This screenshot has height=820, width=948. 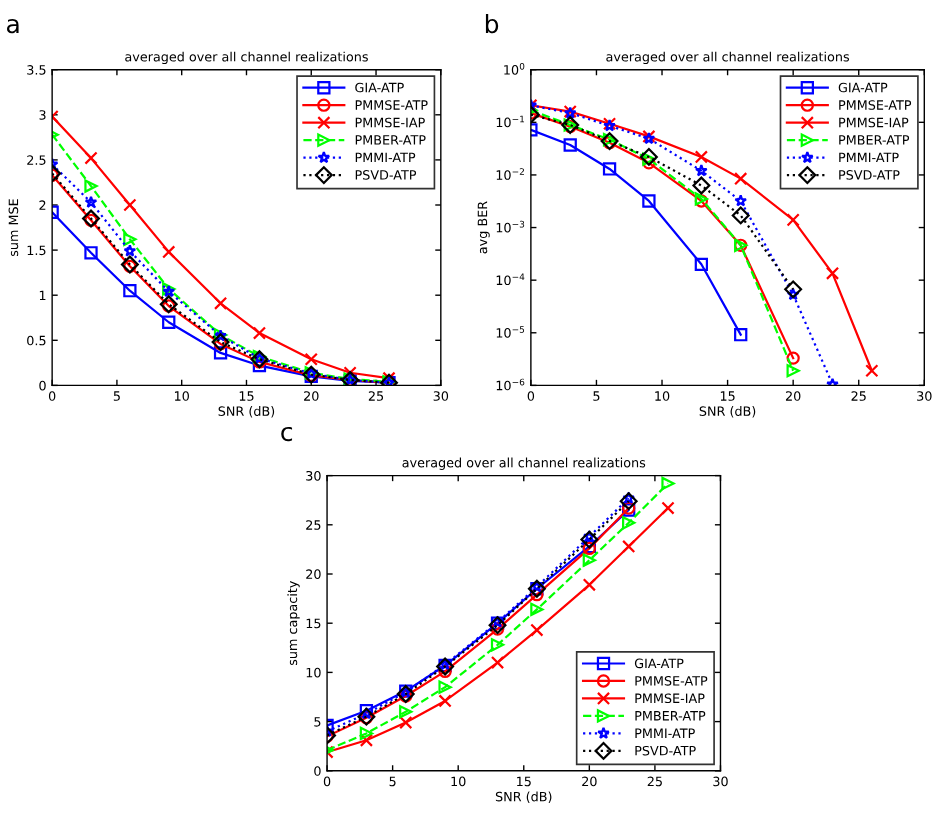 I want to click on text: b, so click(x=492, y=23).